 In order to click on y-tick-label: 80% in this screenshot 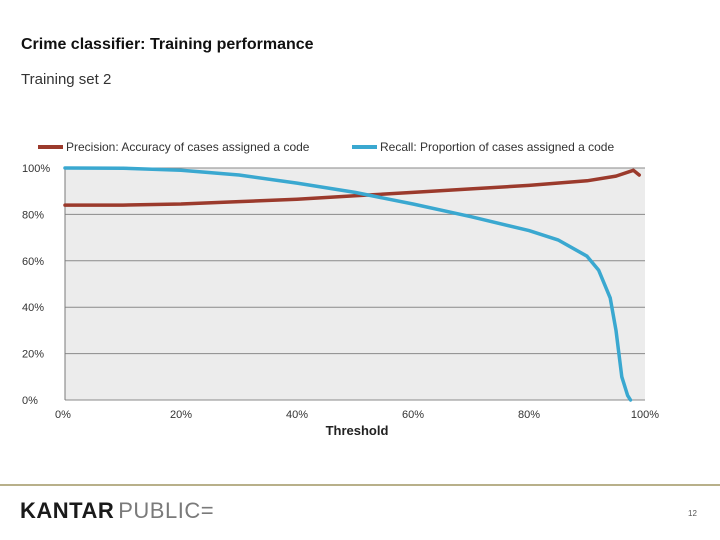, I will do `click(33, 215)`.